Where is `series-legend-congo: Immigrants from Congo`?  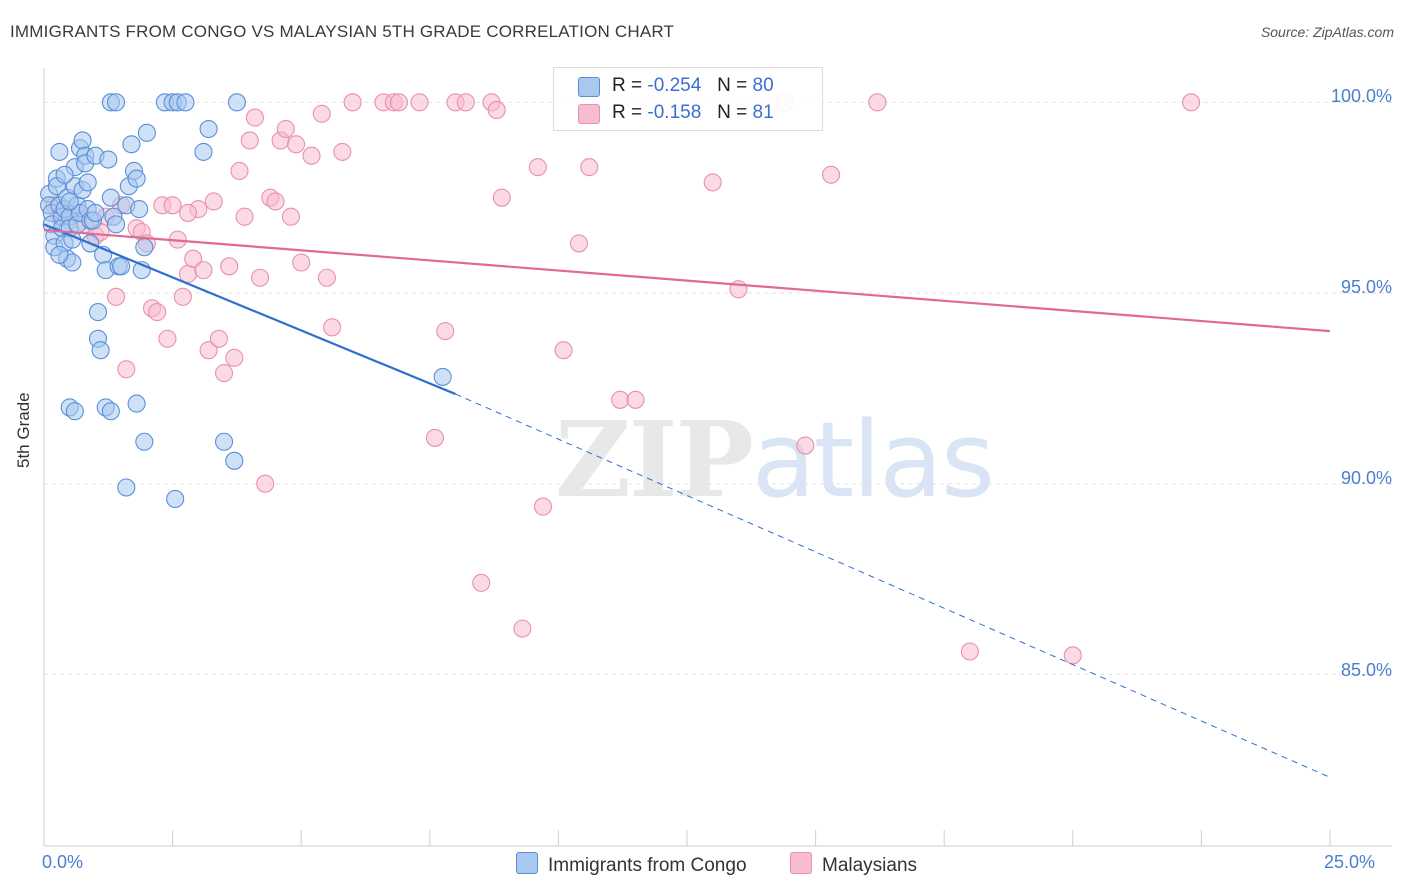 series-legend-congo: Immigrants from Congo is located at coordinates (631, 864).